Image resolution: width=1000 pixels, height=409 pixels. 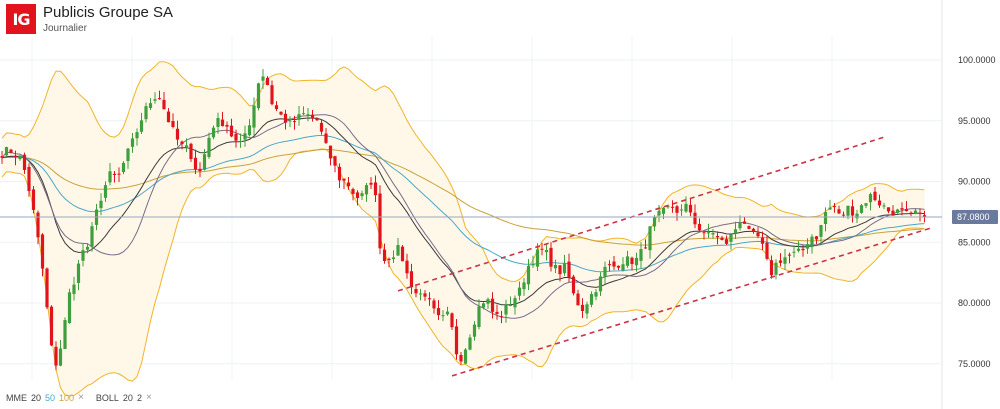 What do you see at coordinates (974, 303) in the screenshot?
I see `y-tick-label: 80.0000` at bounding box center [974, 303].